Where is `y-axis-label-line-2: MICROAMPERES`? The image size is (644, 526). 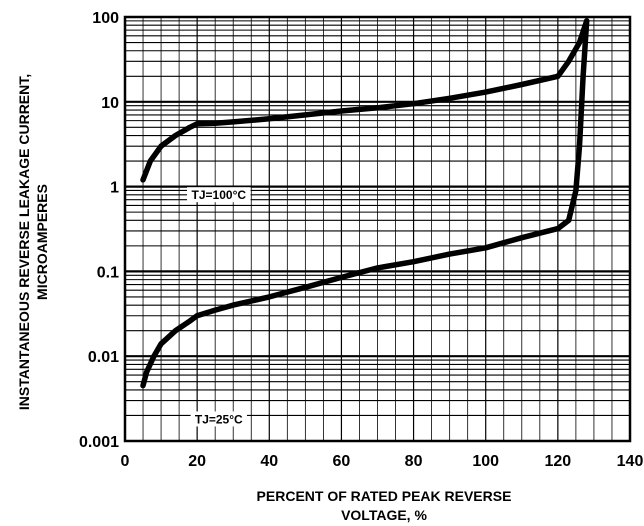
y-axis-label-line-2: MICROAMPERES is located at coordinates (42, 242).